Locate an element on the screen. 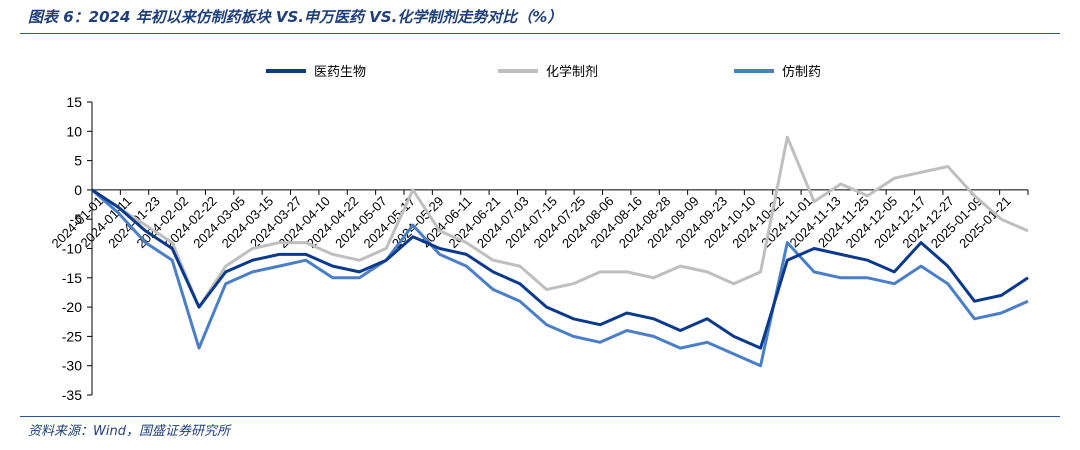 This screenshot has height=450, width=1080. bottom-rule is located at coordinates (540, 416).